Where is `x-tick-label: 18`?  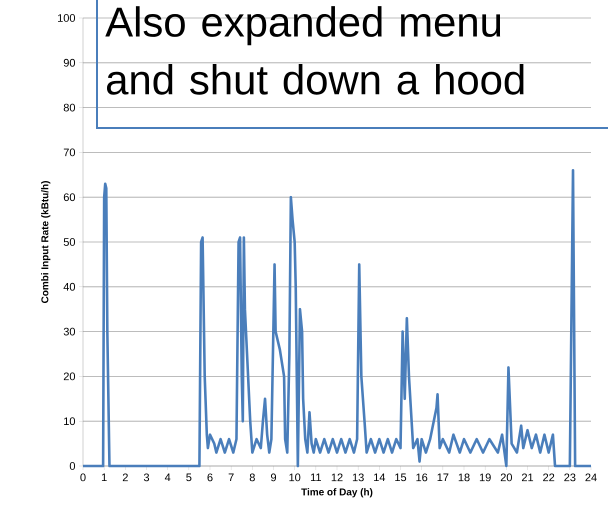 x-tick-label: 18 is located at coordinates (464, 478).